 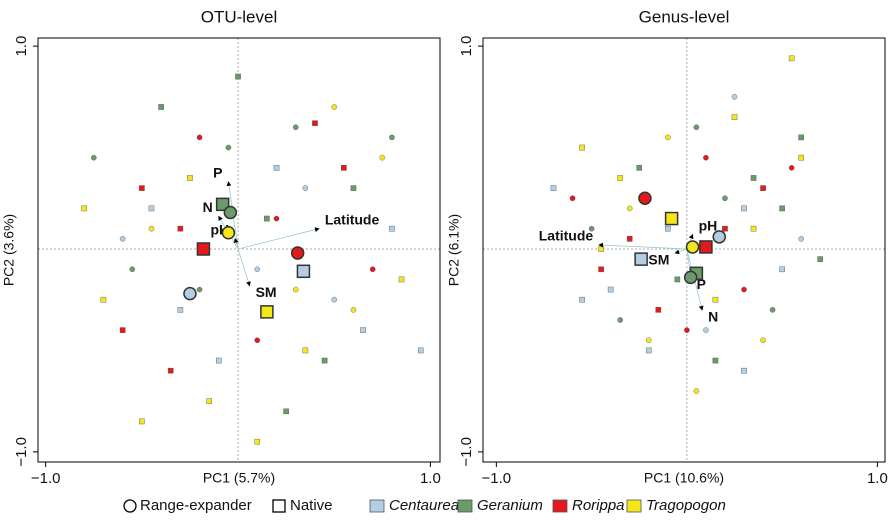 What do you see at coordinates (684, 16) in the screenshot?
I see `chart-title: Genus-level` at bounding box center [684, 16].